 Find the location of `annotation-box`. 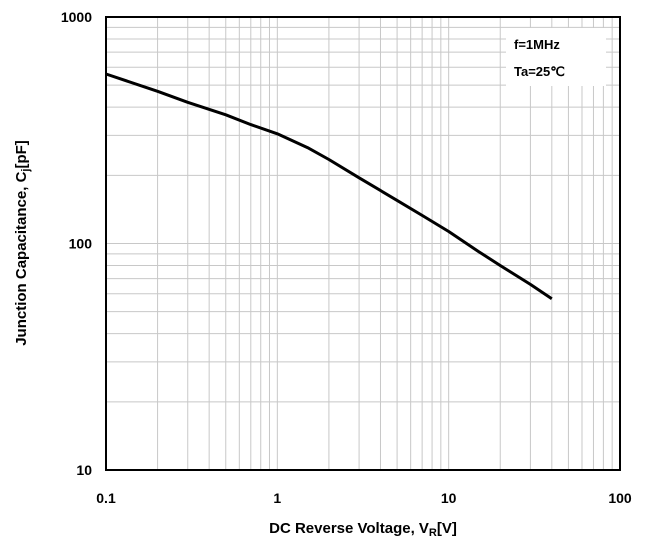

annotation-box is located at coordinates (556, 57).